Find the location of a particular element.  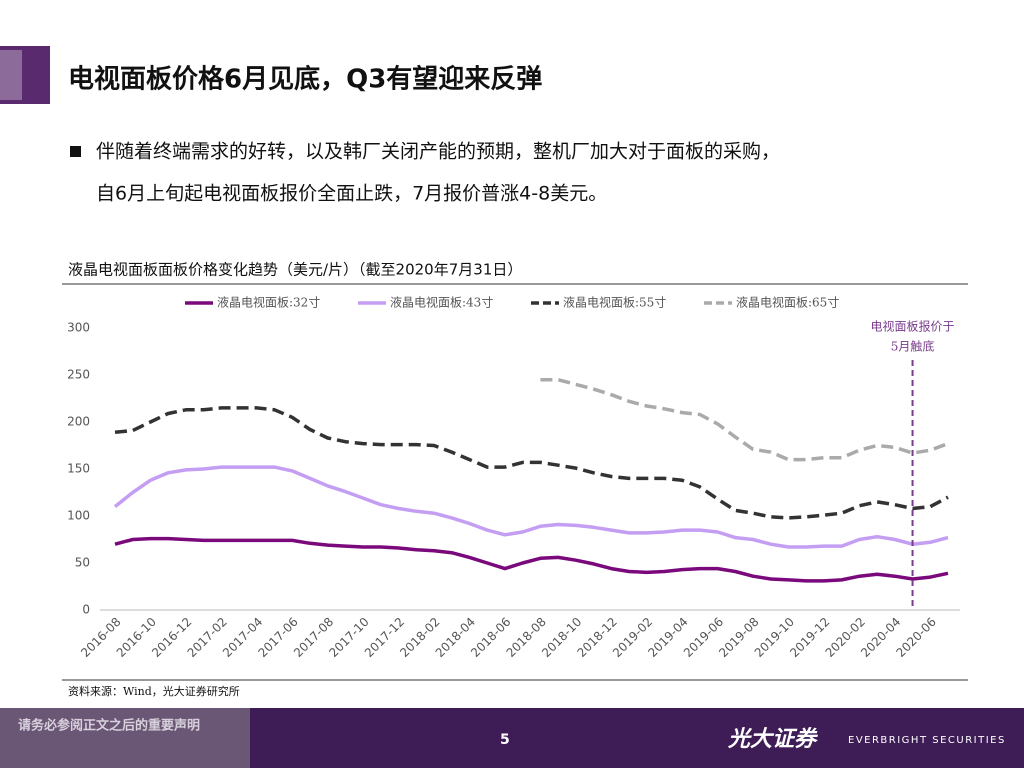

chart-title: 液晶电视面板面板价格变化趋势（美元/片）（截至2020年7月31日） is located at coordinates (295, 270).